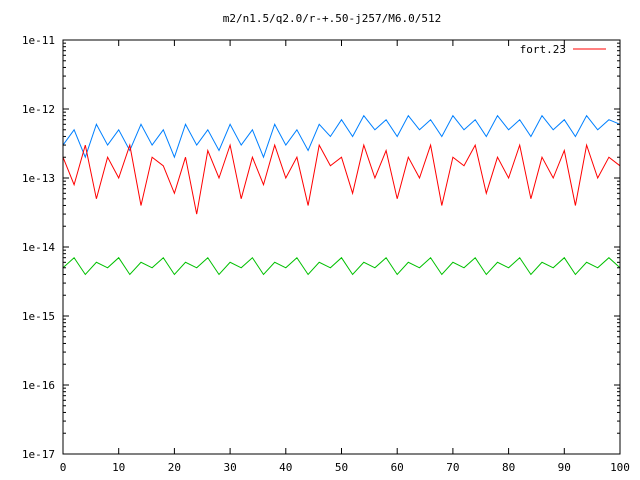 The image size is (640, 480). Describe the element at coordinates (229, 467) in the screenshot. I see `x-tick-label: 30` at that location.